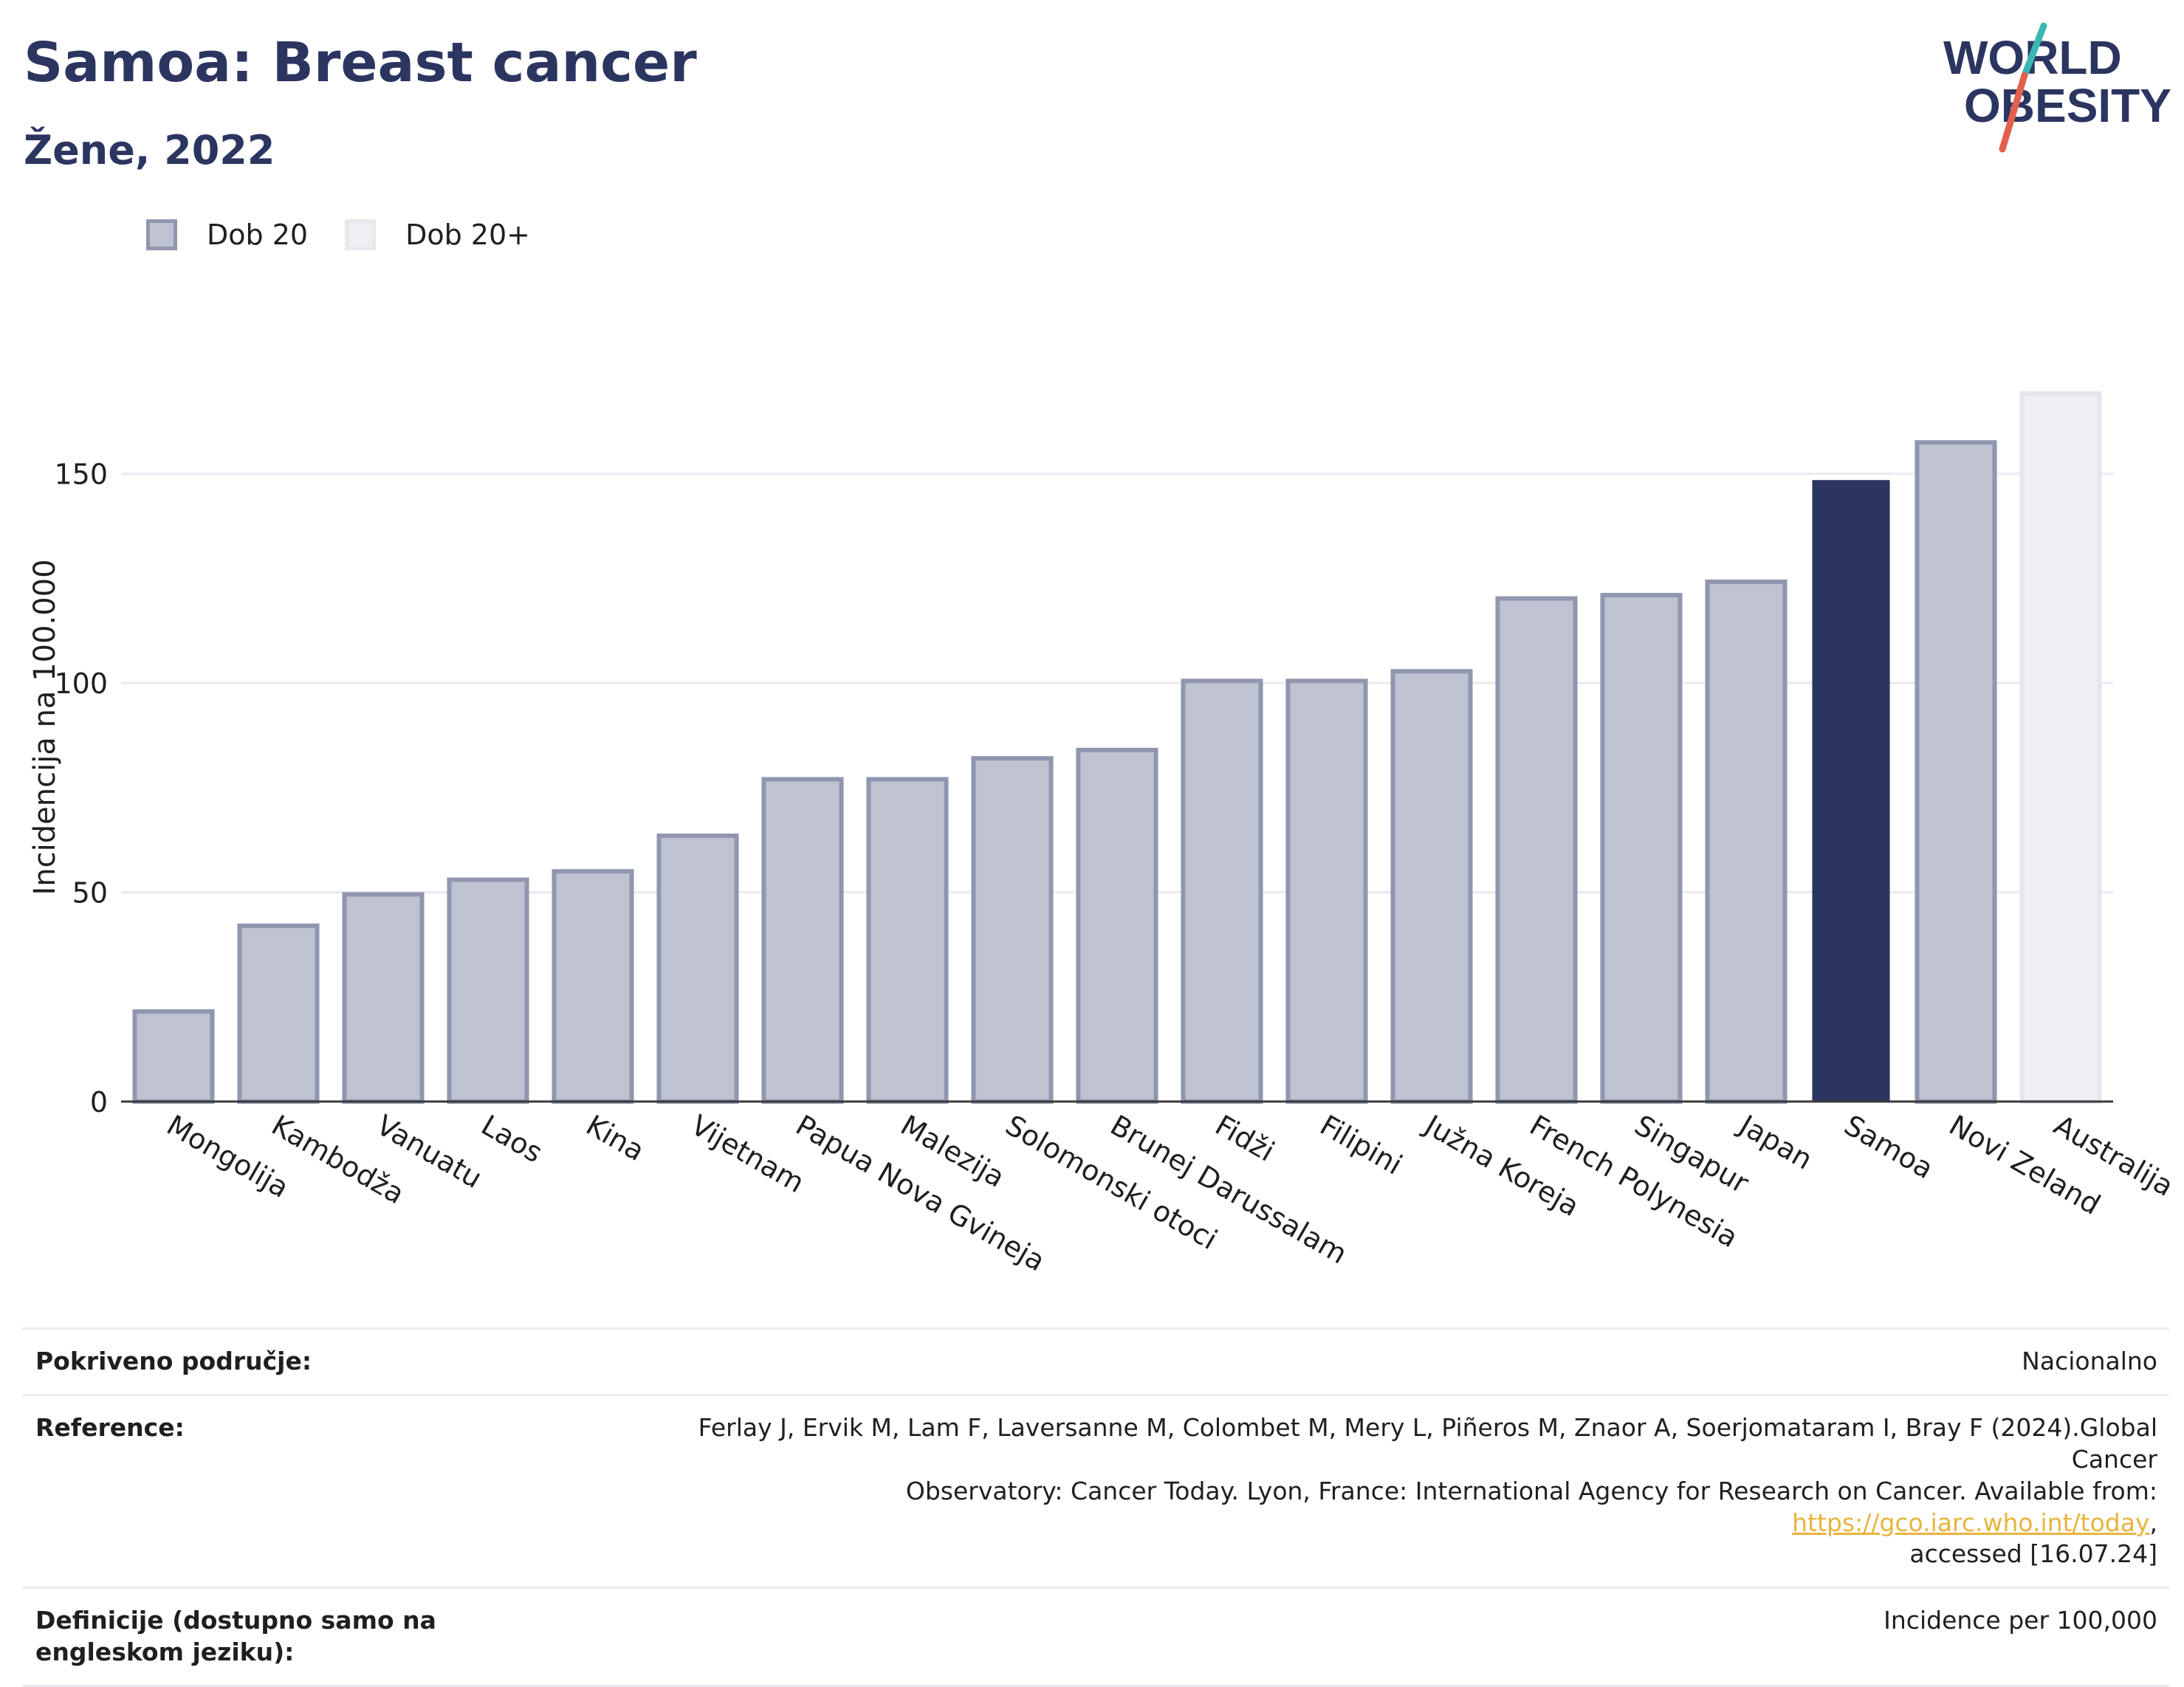  I want to click on reference-label: Reference:, so click(110, 1427).